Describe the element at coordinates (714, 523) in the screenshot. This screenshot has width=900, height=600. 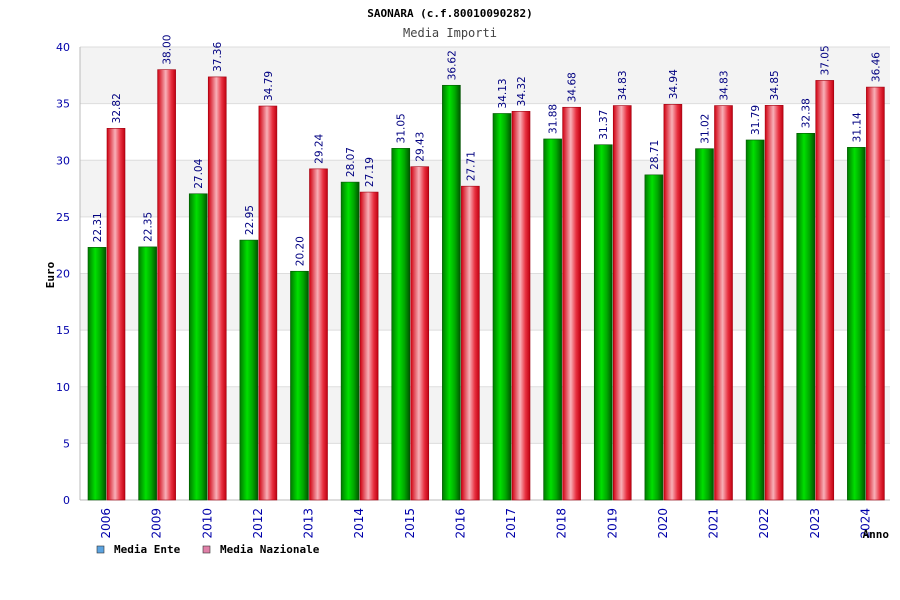
I see `x-tick-label: 2021` at that location.